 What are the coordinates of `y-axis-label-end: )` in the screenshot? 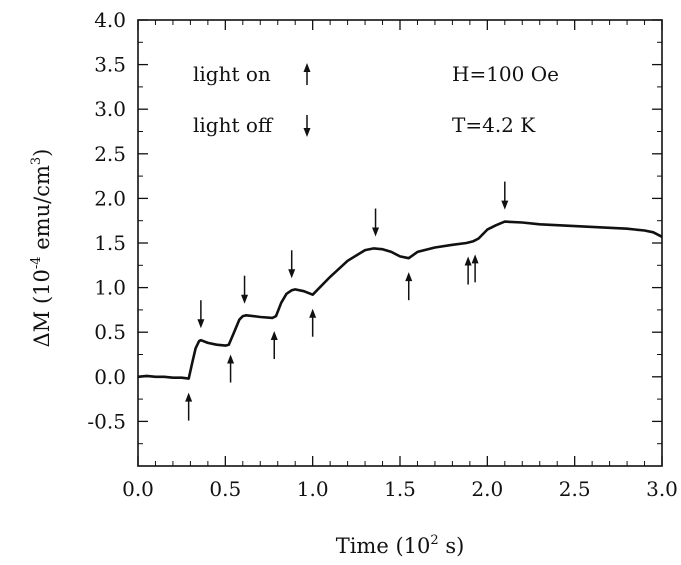 It's located at (42, 153).